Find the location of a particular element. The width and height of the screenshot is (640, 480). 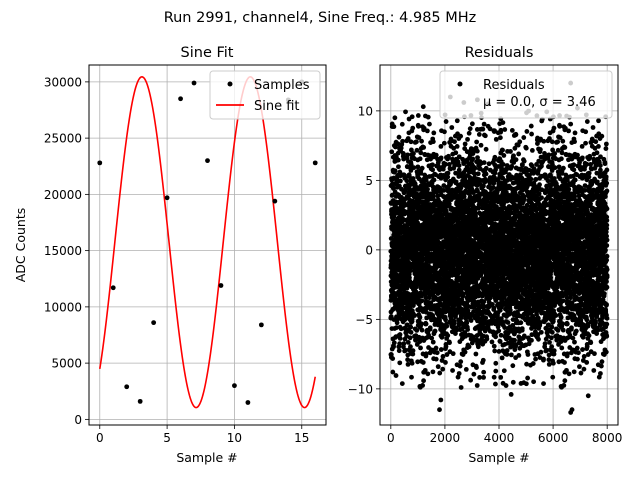

y-tick-label: 15000 is located at coordinates (63, 251).